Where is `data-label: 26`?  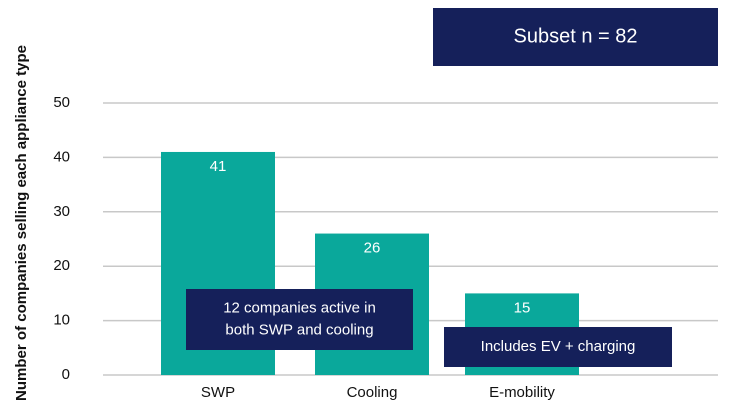
data-label: 26 is located at coordinates (372, 248).